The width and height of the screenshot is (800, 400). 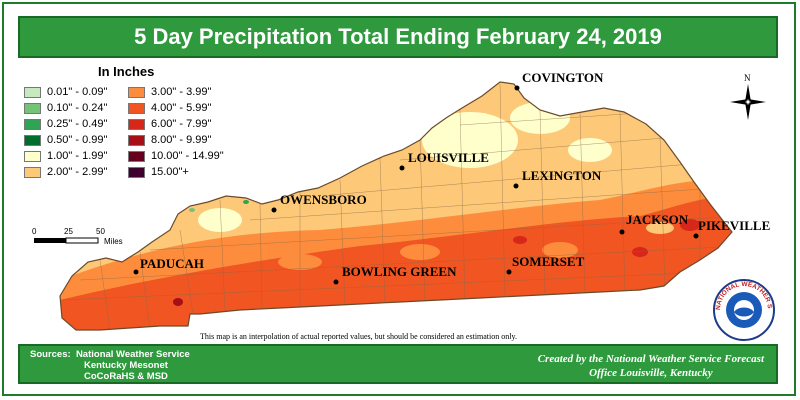 I want to click on somerset-dot, so click(x=509, y=272).